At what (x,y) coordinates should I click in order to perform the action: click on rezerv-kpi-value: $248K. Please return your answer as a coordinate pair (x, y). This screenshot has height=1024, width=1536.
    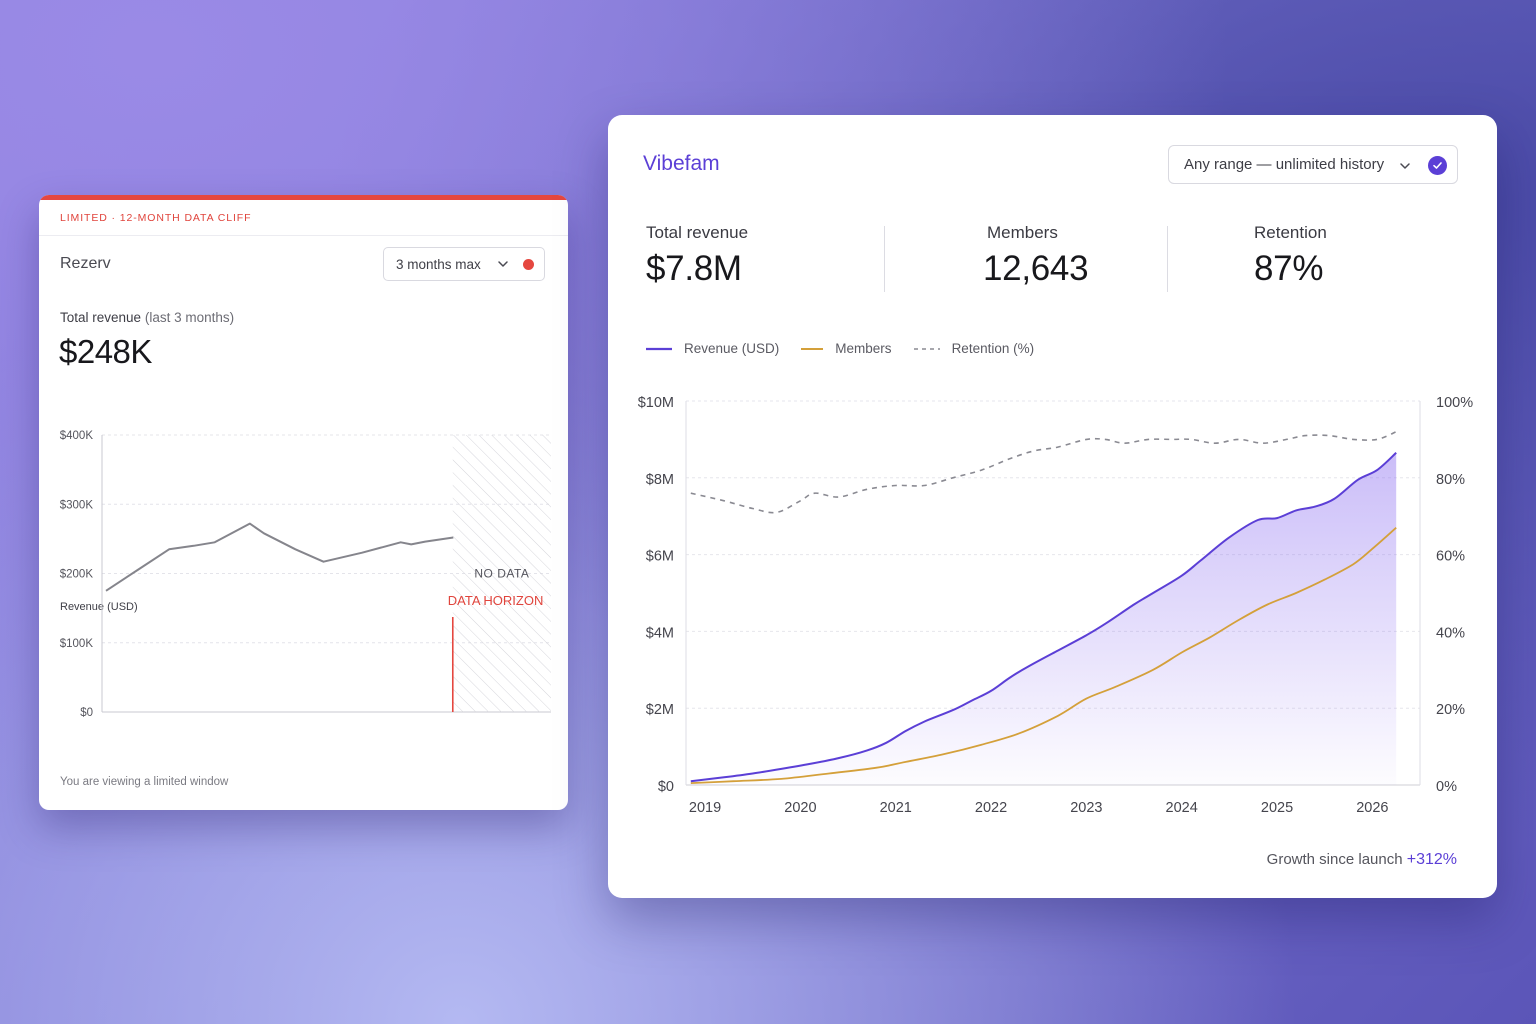
    Looking at the image, I should click on (105, 351).